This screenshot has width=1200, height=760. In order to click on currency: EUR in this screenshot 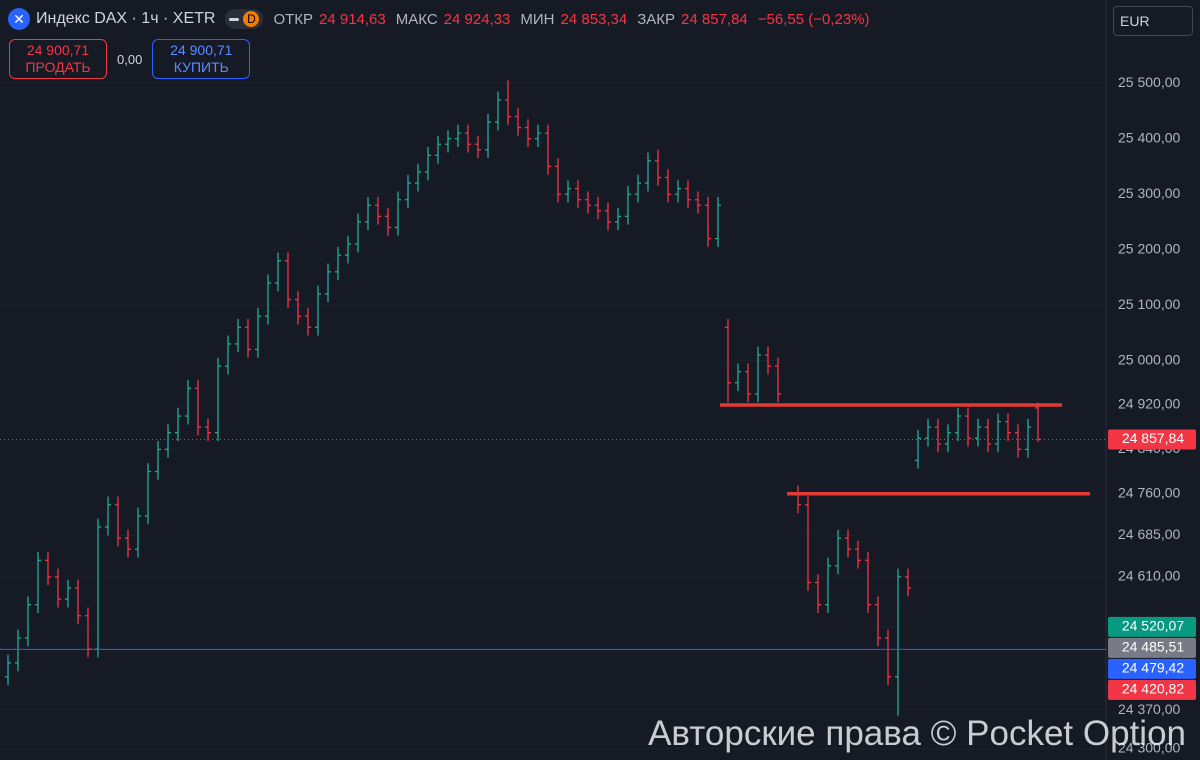, I will do `click(1135, 21)`.